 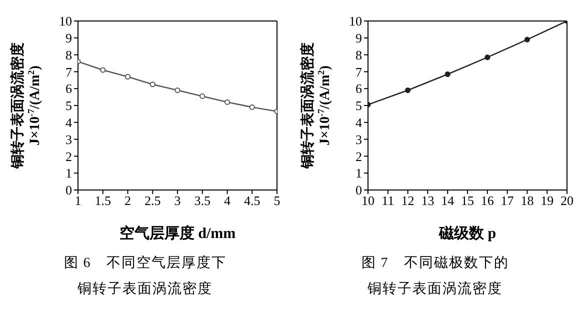 I want to click on x-tick-label: 5, so click(x=277, y=200).